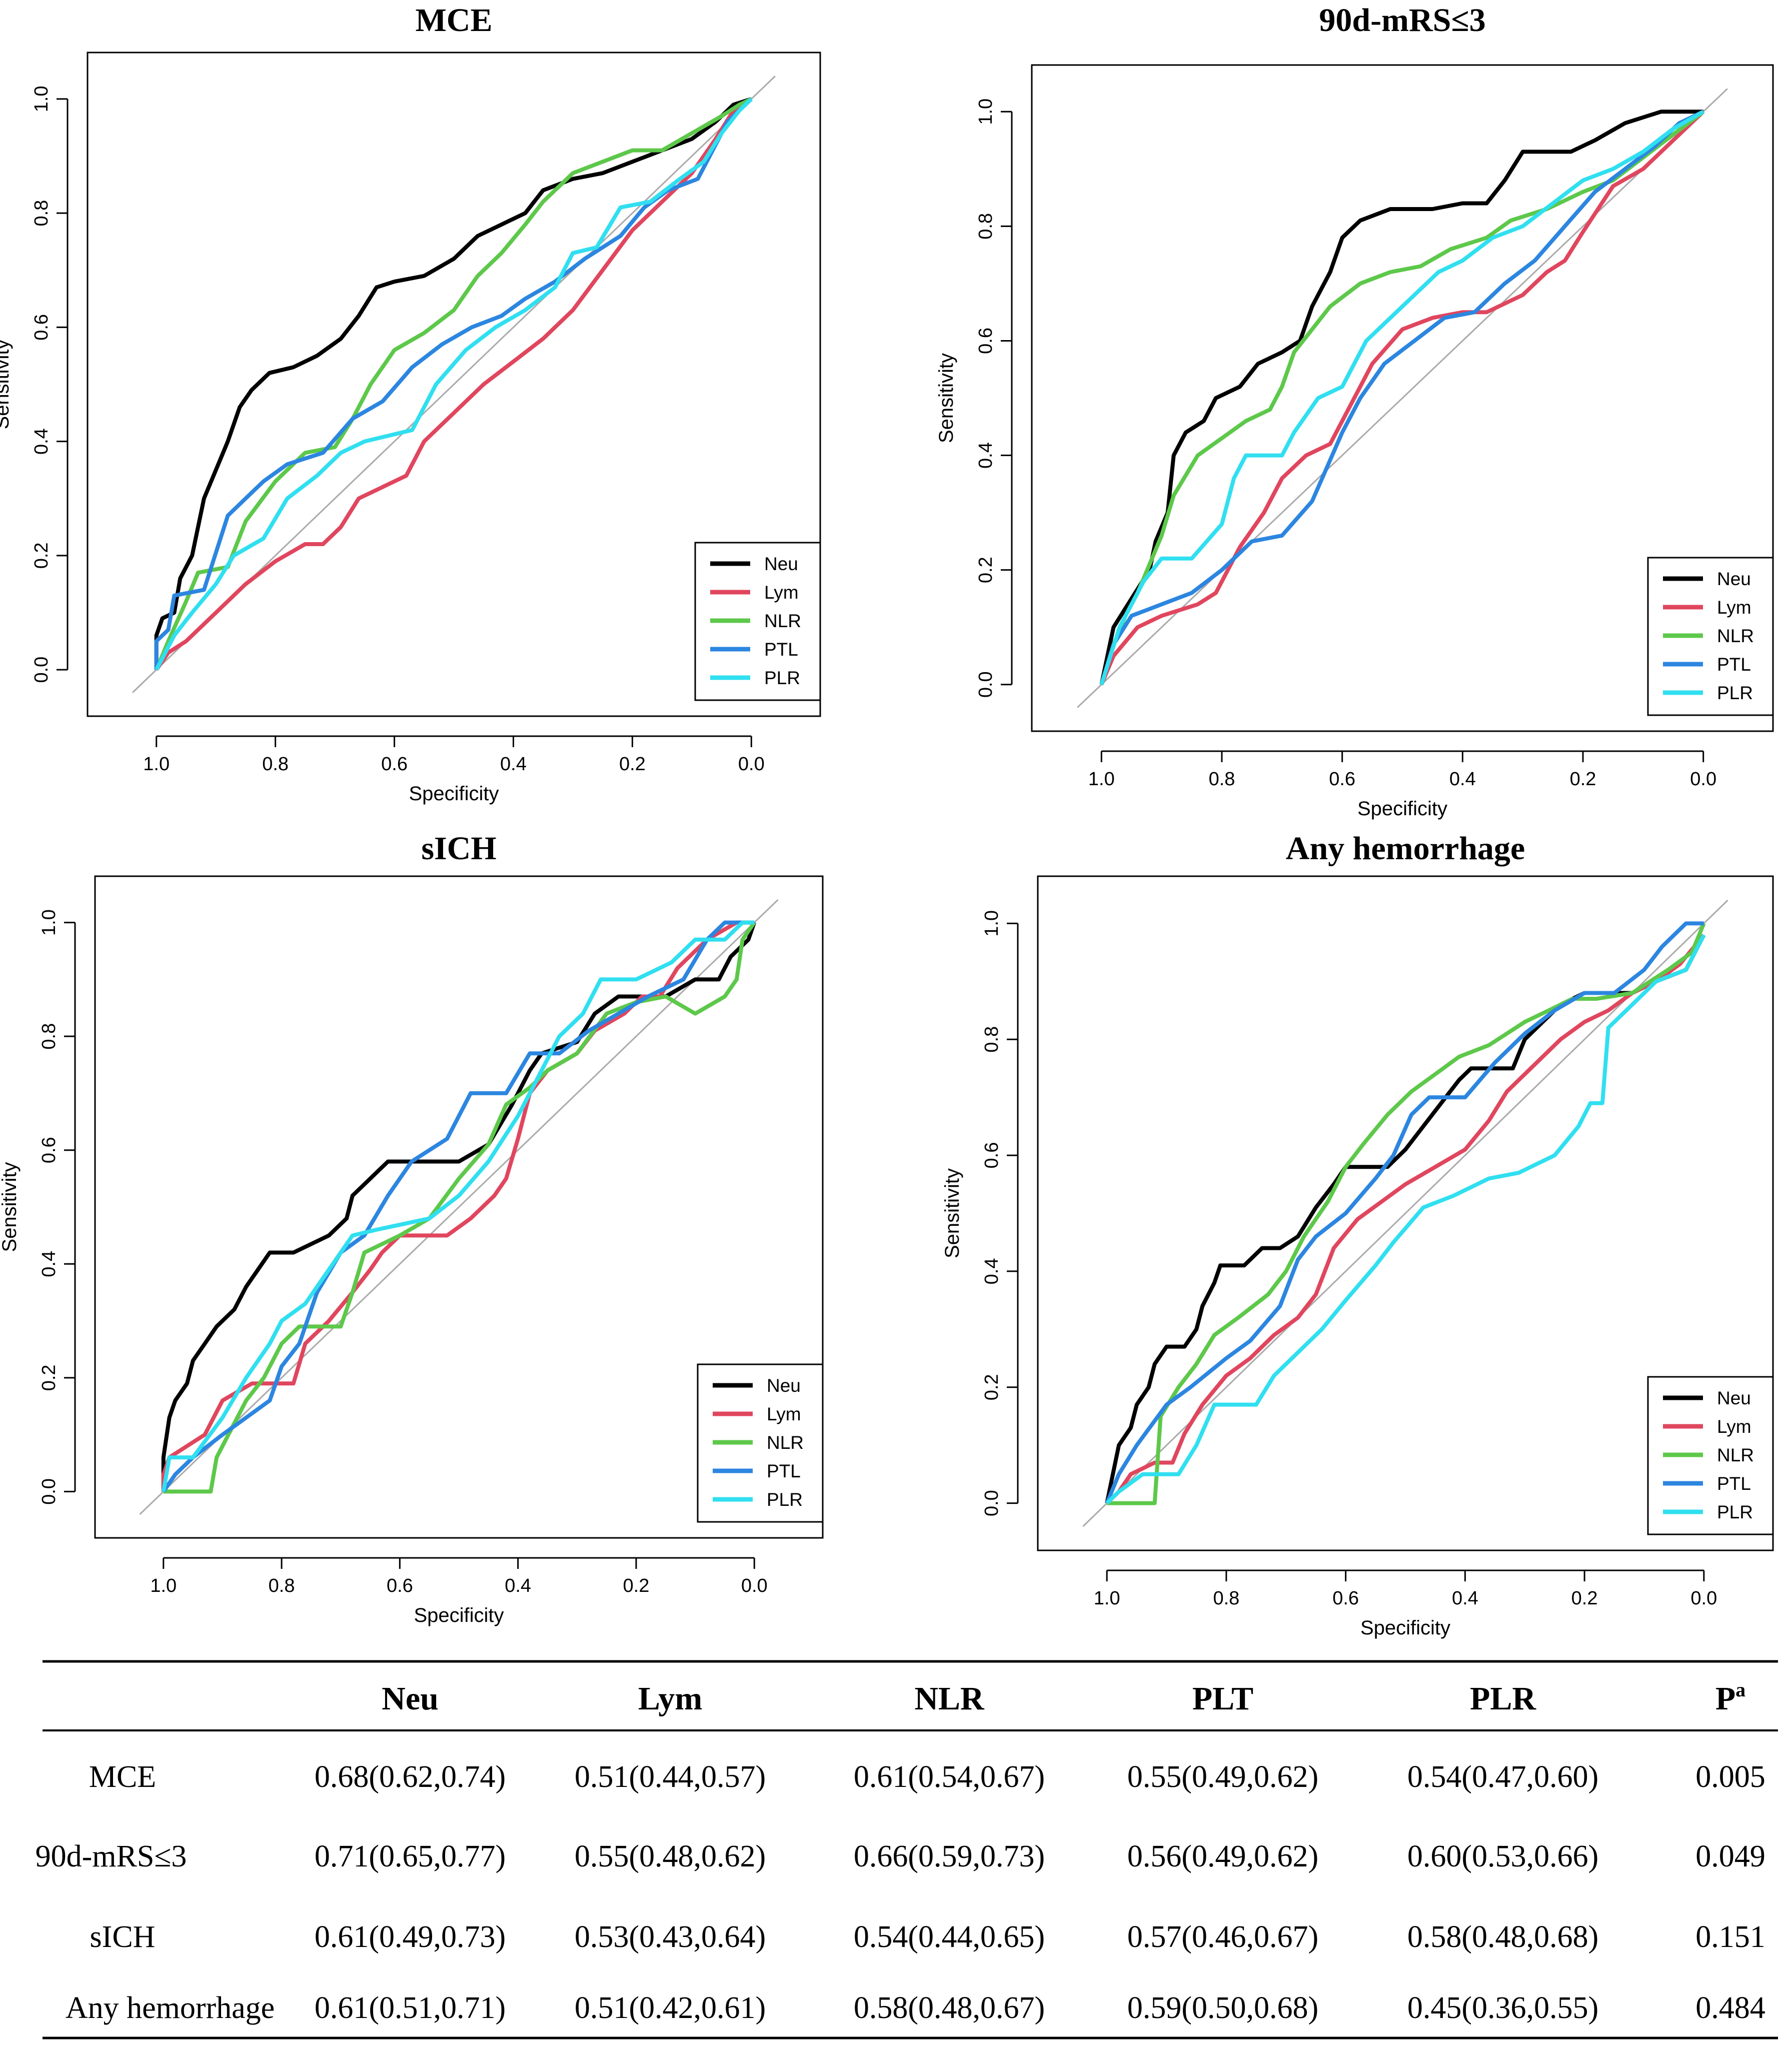  Describe the element at coordinates (670, 1856) in the screenshot. I see `table-cell: 0.55(0.48,0.62)` at that location.